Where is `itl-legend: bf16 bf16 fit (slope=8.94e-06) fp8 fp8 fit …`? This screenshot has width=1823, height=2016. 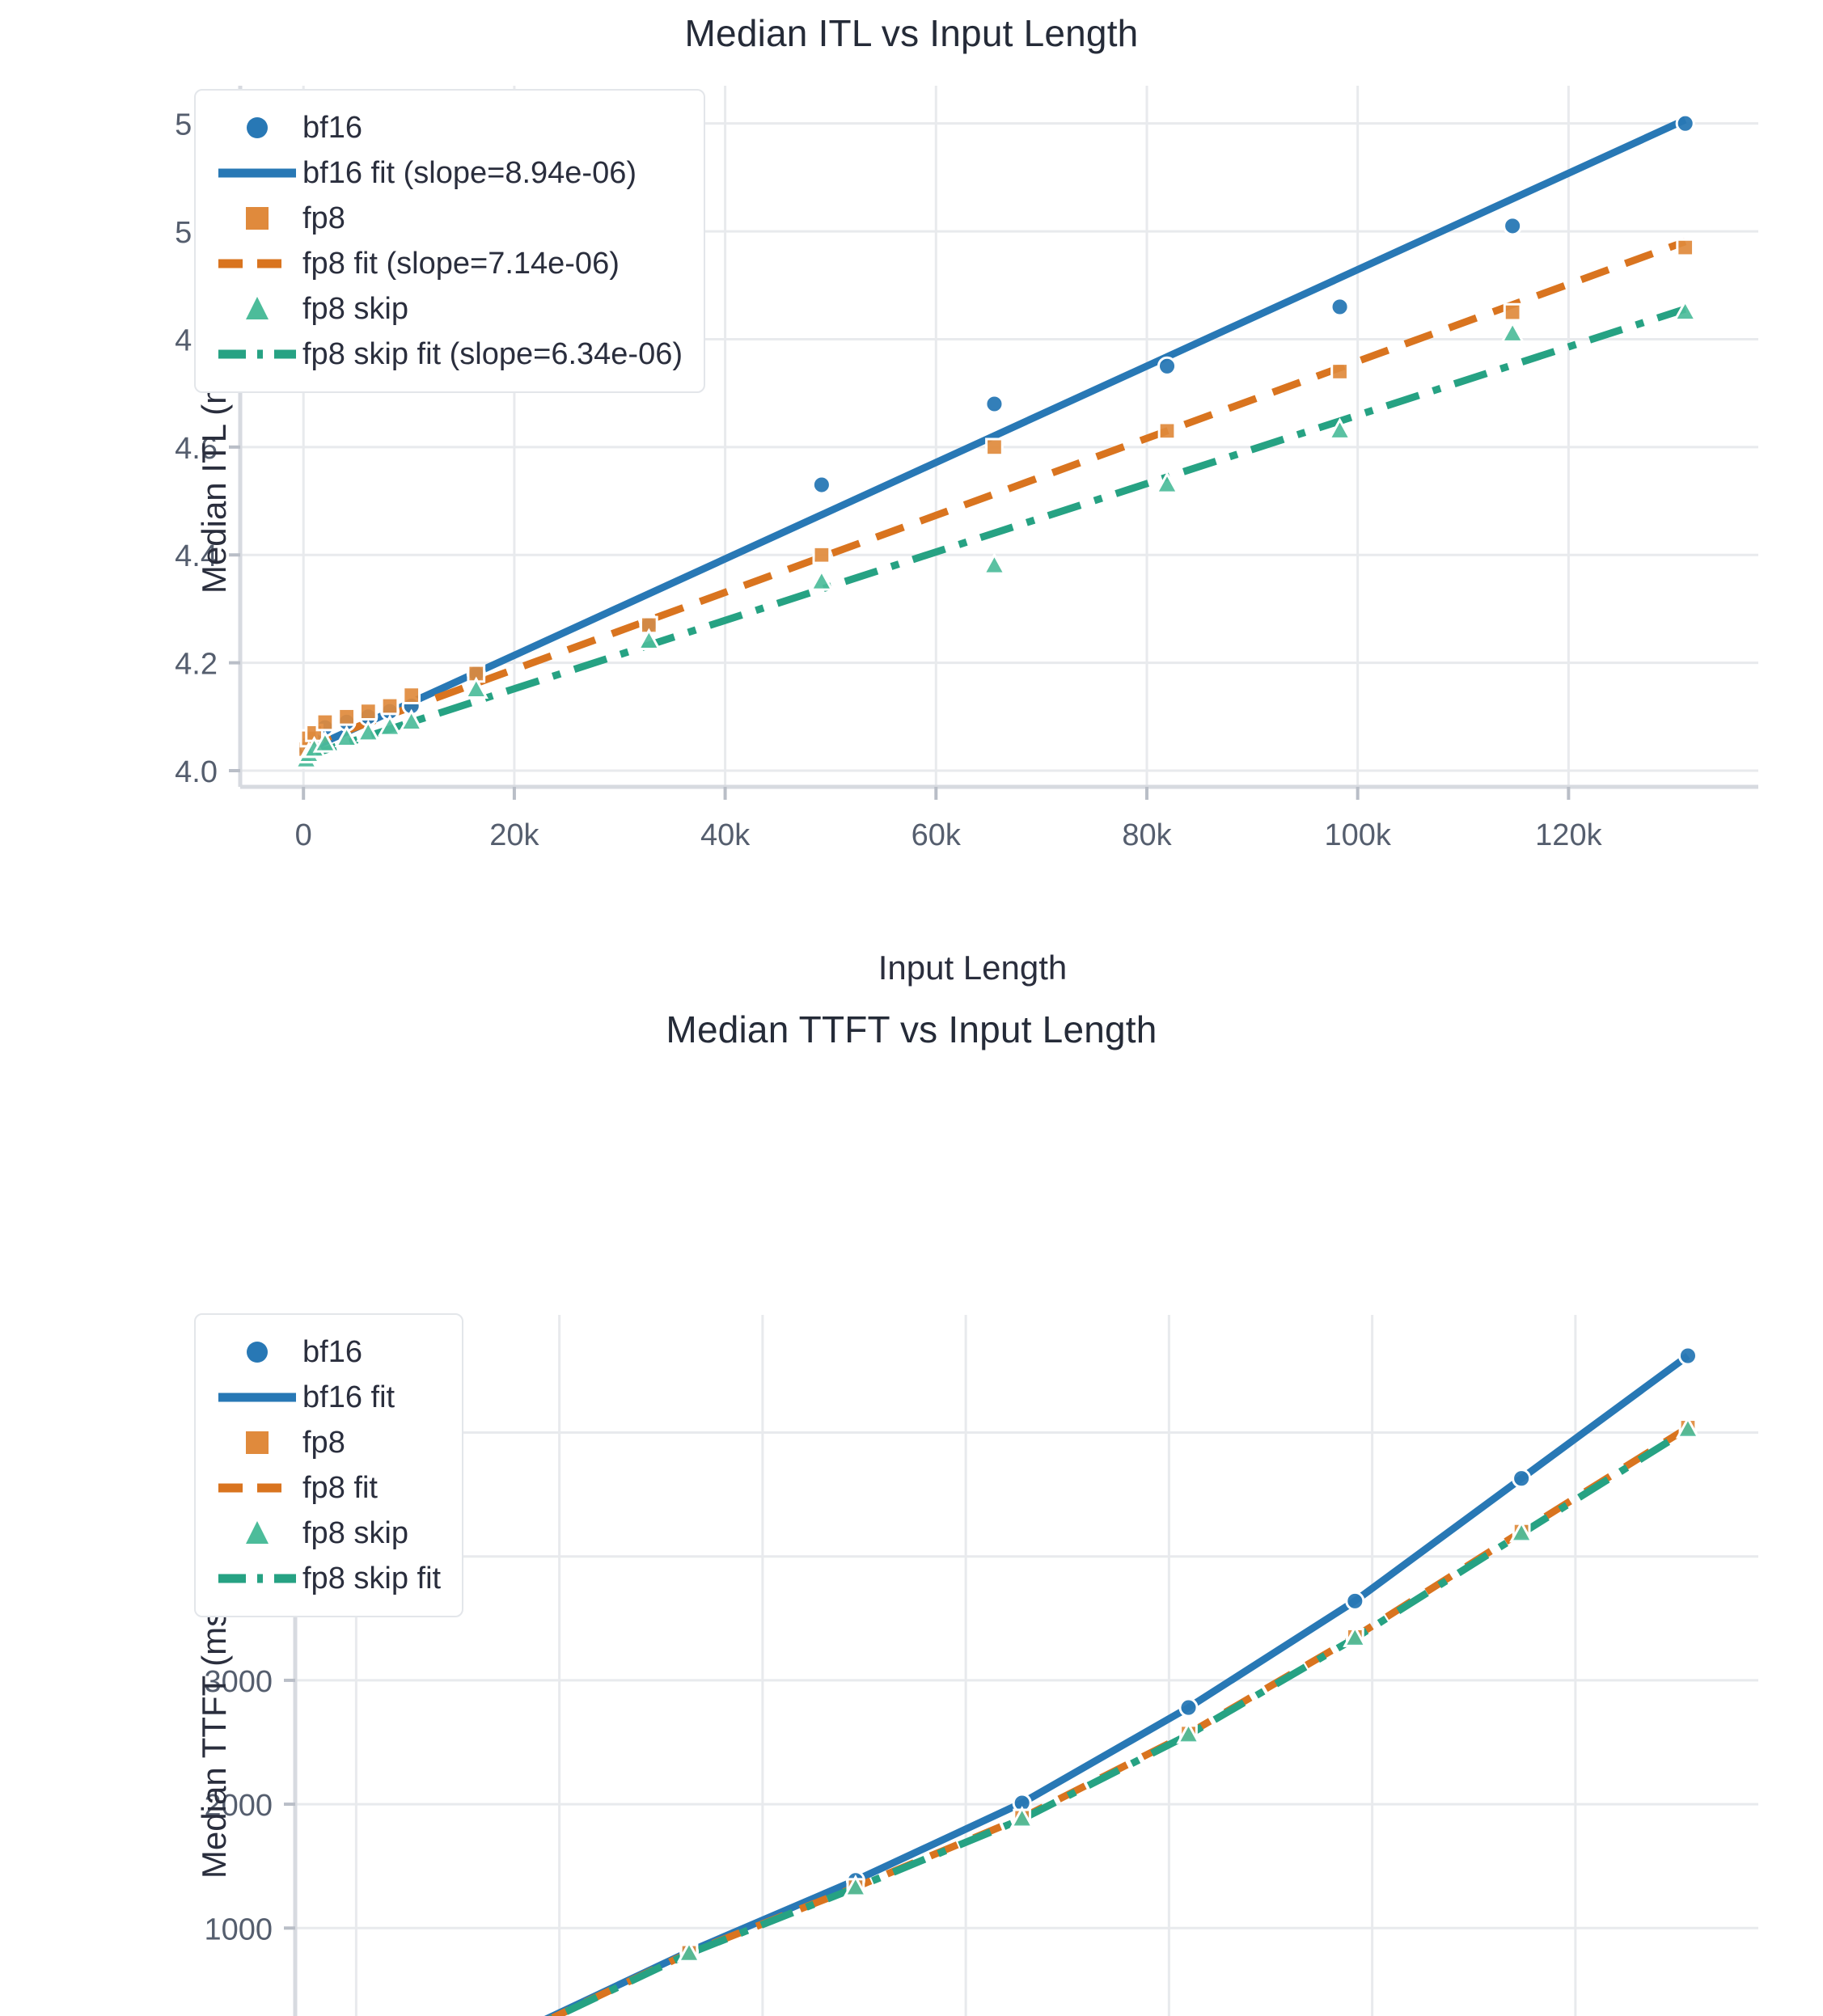 itl-legend: bf16 bf16 fit (slope=8.94e-06) fp8 fp8 fit … is located at coordinates (450, 241).